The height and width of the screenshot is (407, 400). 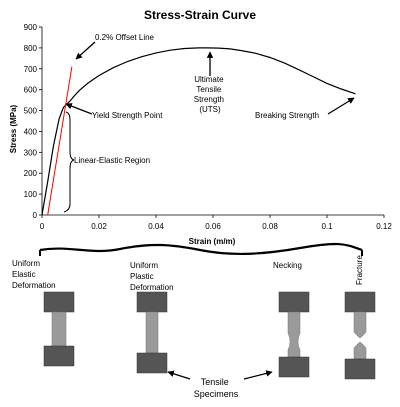 What do you see at coordinates (360, 335) in the screenshot?
I see `specimen-fracture` at bounding box center [360, 335].